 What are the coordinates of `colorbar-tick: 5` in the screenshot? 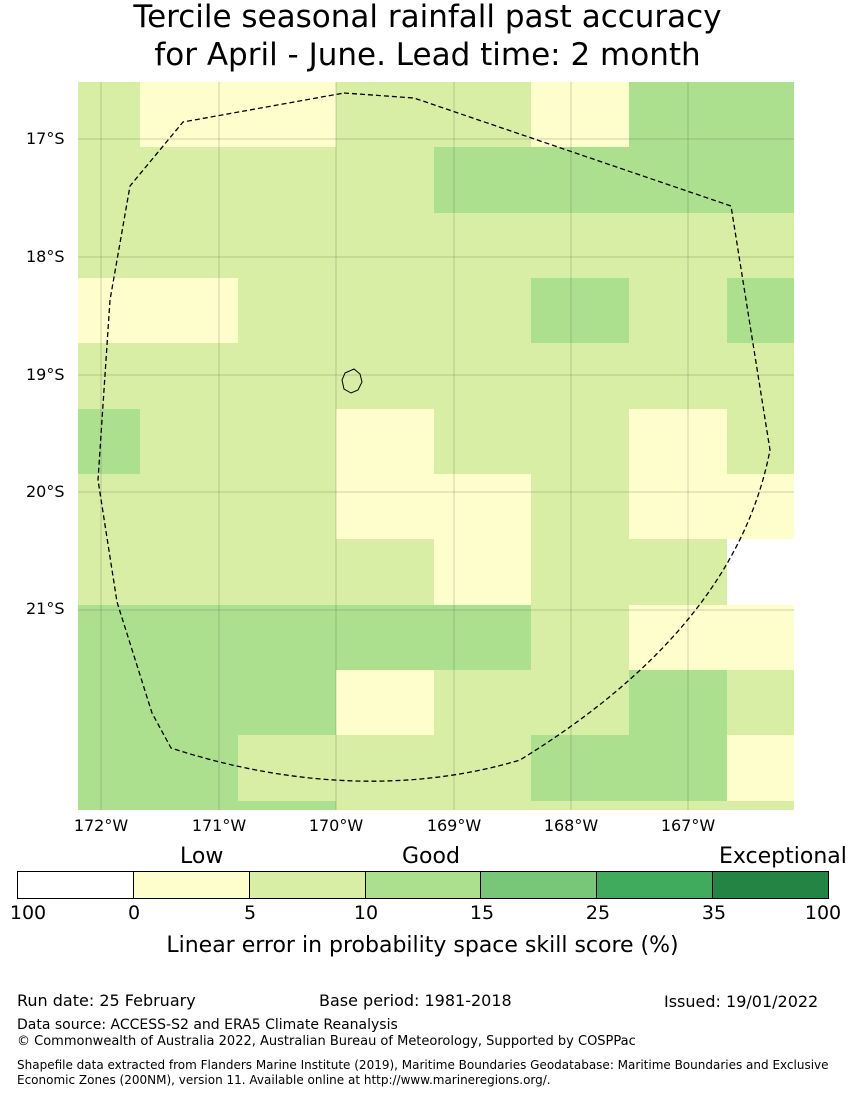 It's located at (250, 913).